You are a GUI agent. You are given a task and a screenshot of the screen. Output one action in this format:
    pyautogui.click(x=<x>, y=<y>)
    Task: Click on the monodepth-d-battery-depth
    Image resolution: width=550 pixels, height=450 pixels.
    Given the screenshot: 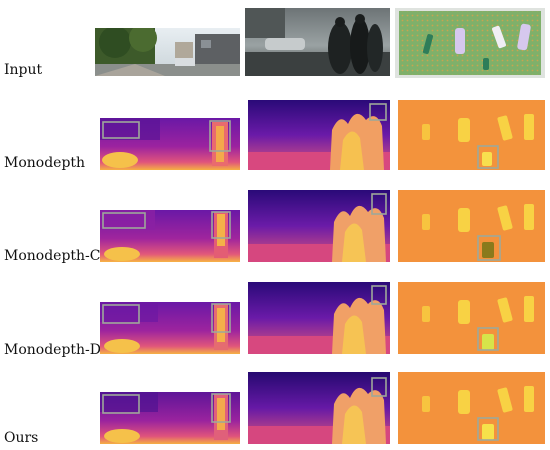 What is the action you would take?
    pyautogui.click(x=471, y=318)
    